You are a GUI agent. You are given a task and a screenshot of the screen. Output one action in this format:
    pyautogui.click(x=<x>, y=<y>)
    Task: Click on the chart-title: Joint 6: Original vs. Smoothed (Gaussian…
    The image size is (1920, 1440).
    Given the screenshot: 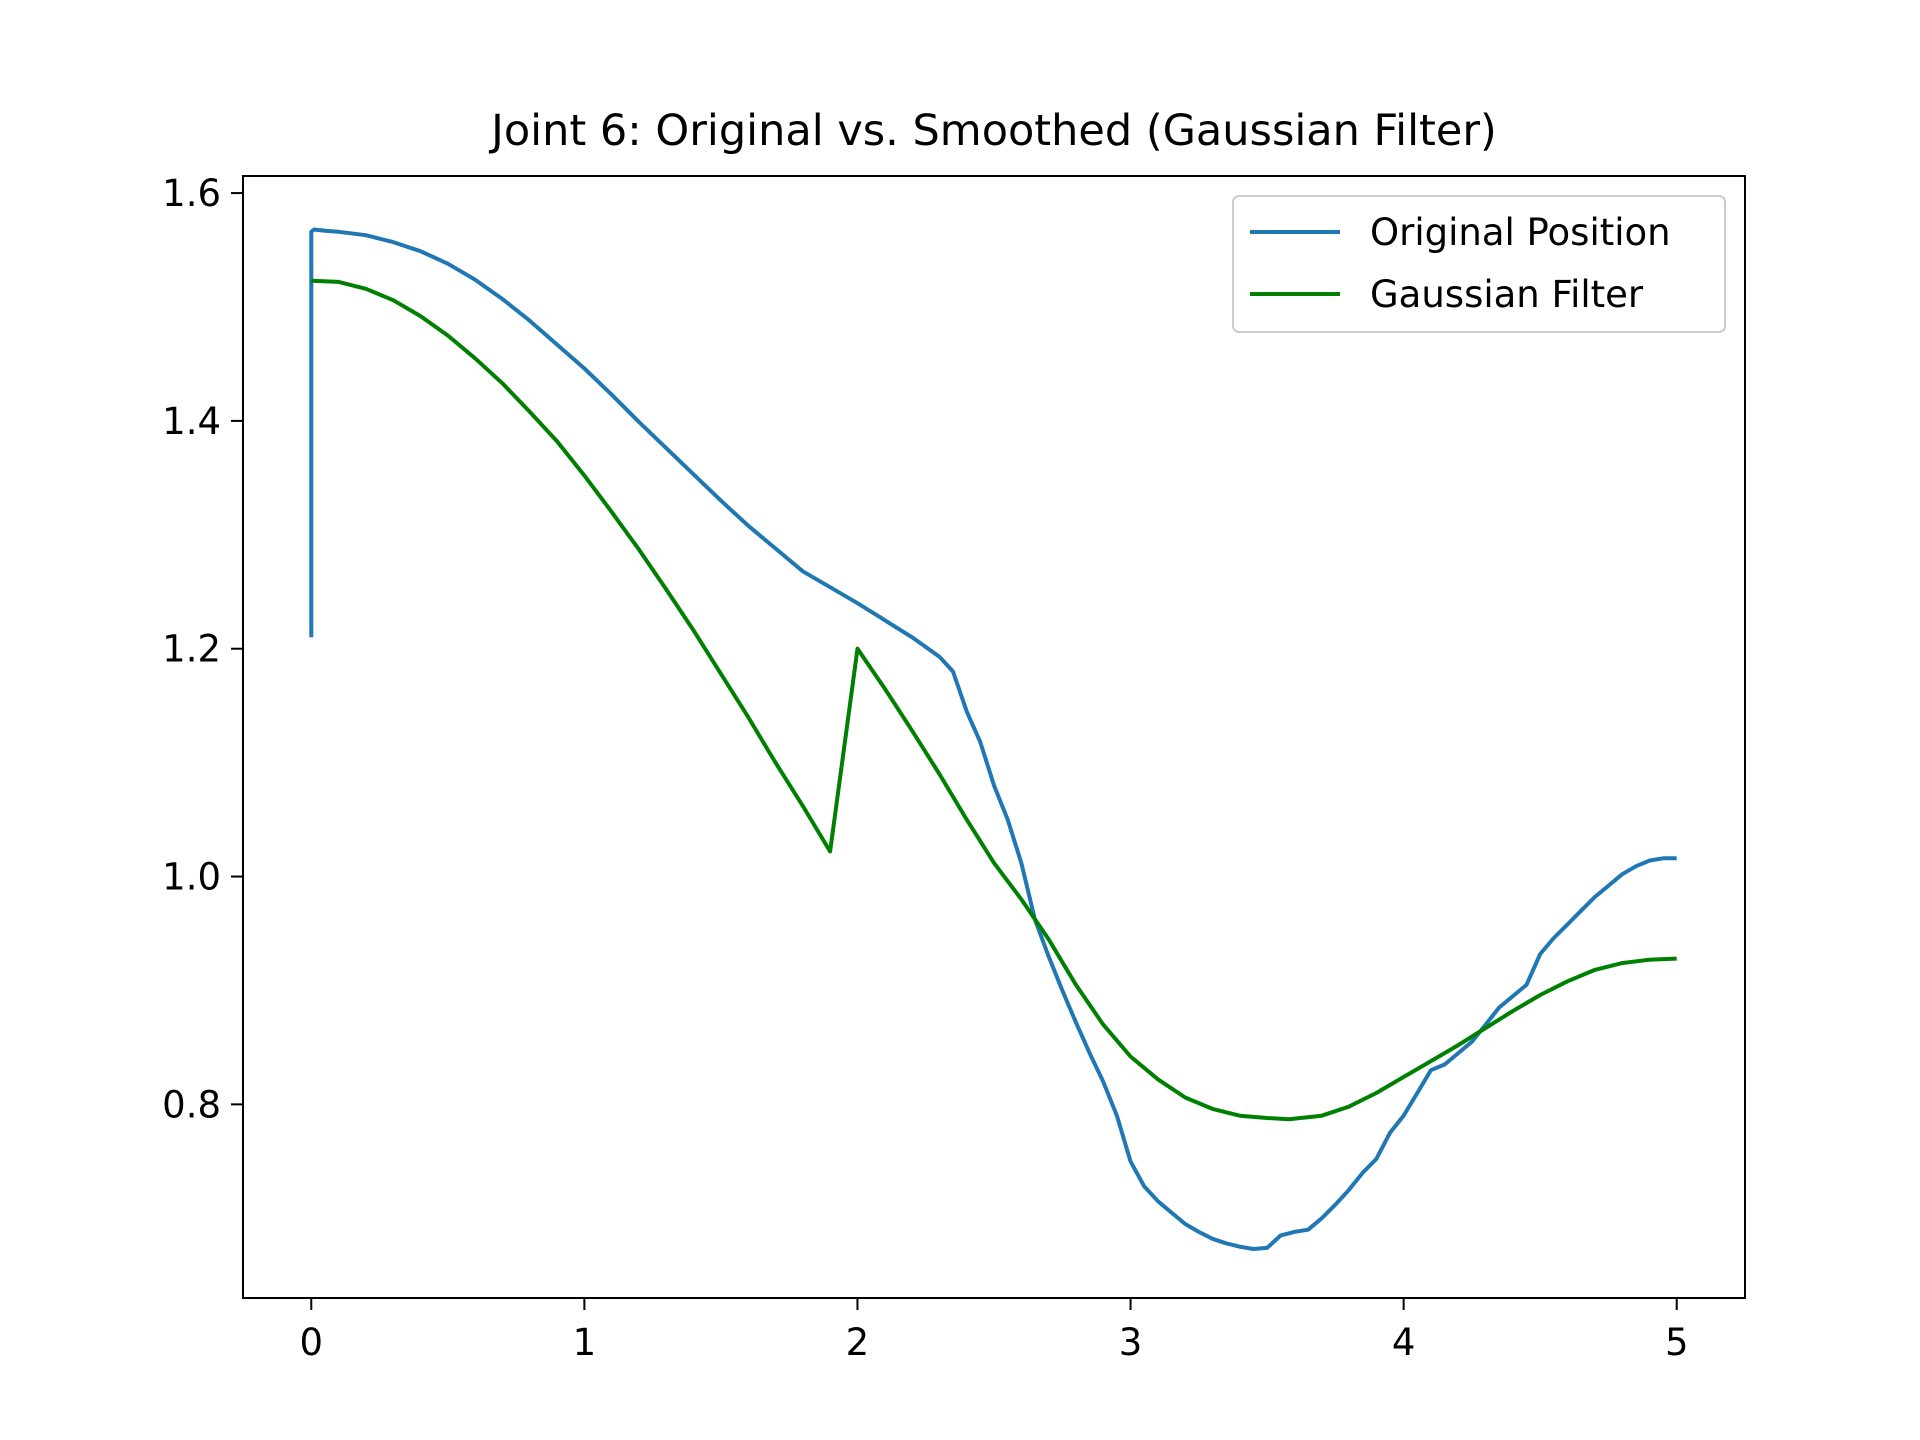 What is the action you would take?
    pyautogui.click(x=992, y=131)
    